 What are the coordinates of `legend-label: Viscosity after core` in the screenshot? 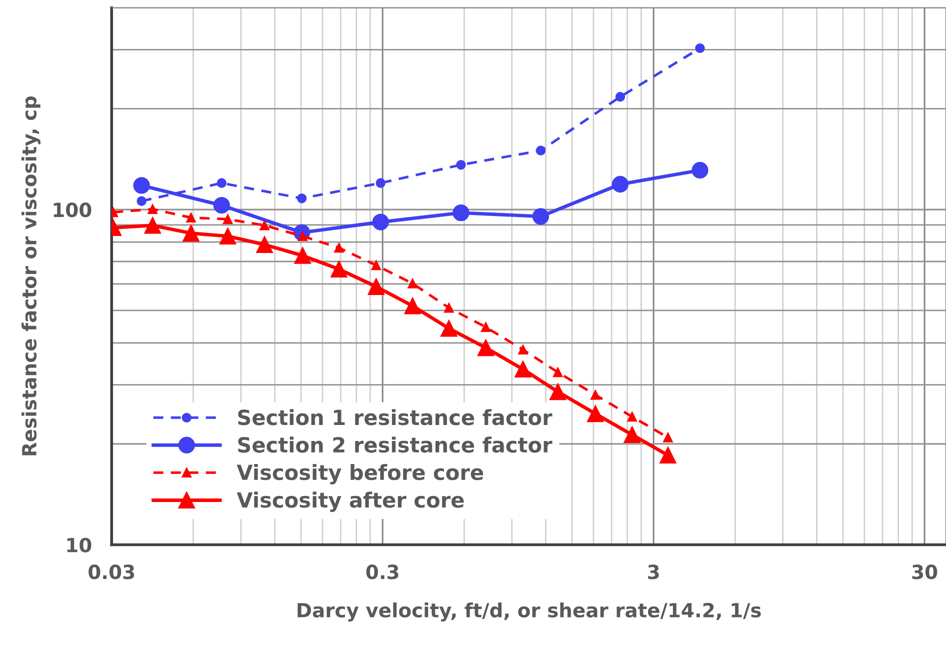 It's located at (350, 502).